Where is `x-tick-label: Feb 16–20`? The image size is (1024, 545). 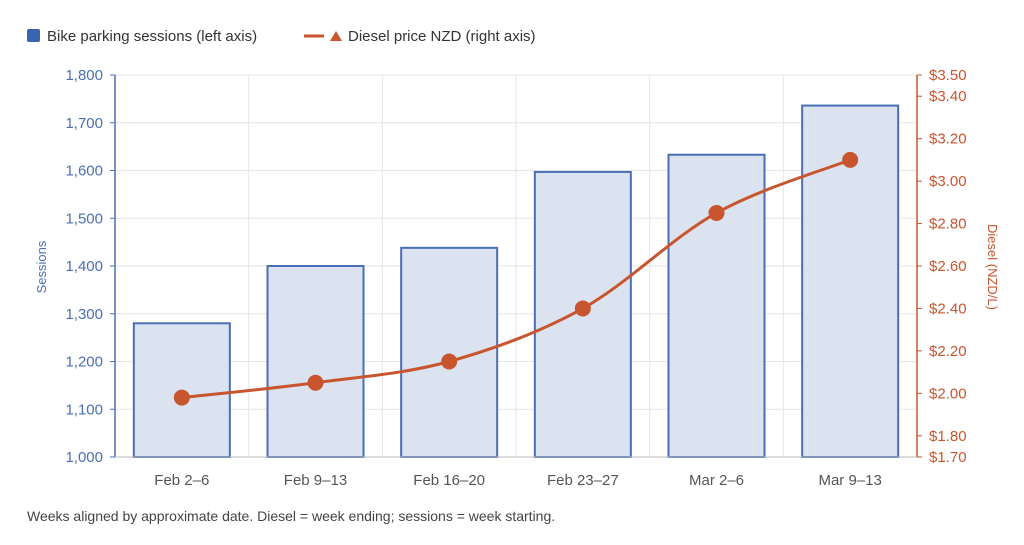
x-tick-label: Feb 16–20 is located at coordinates (449, 480).